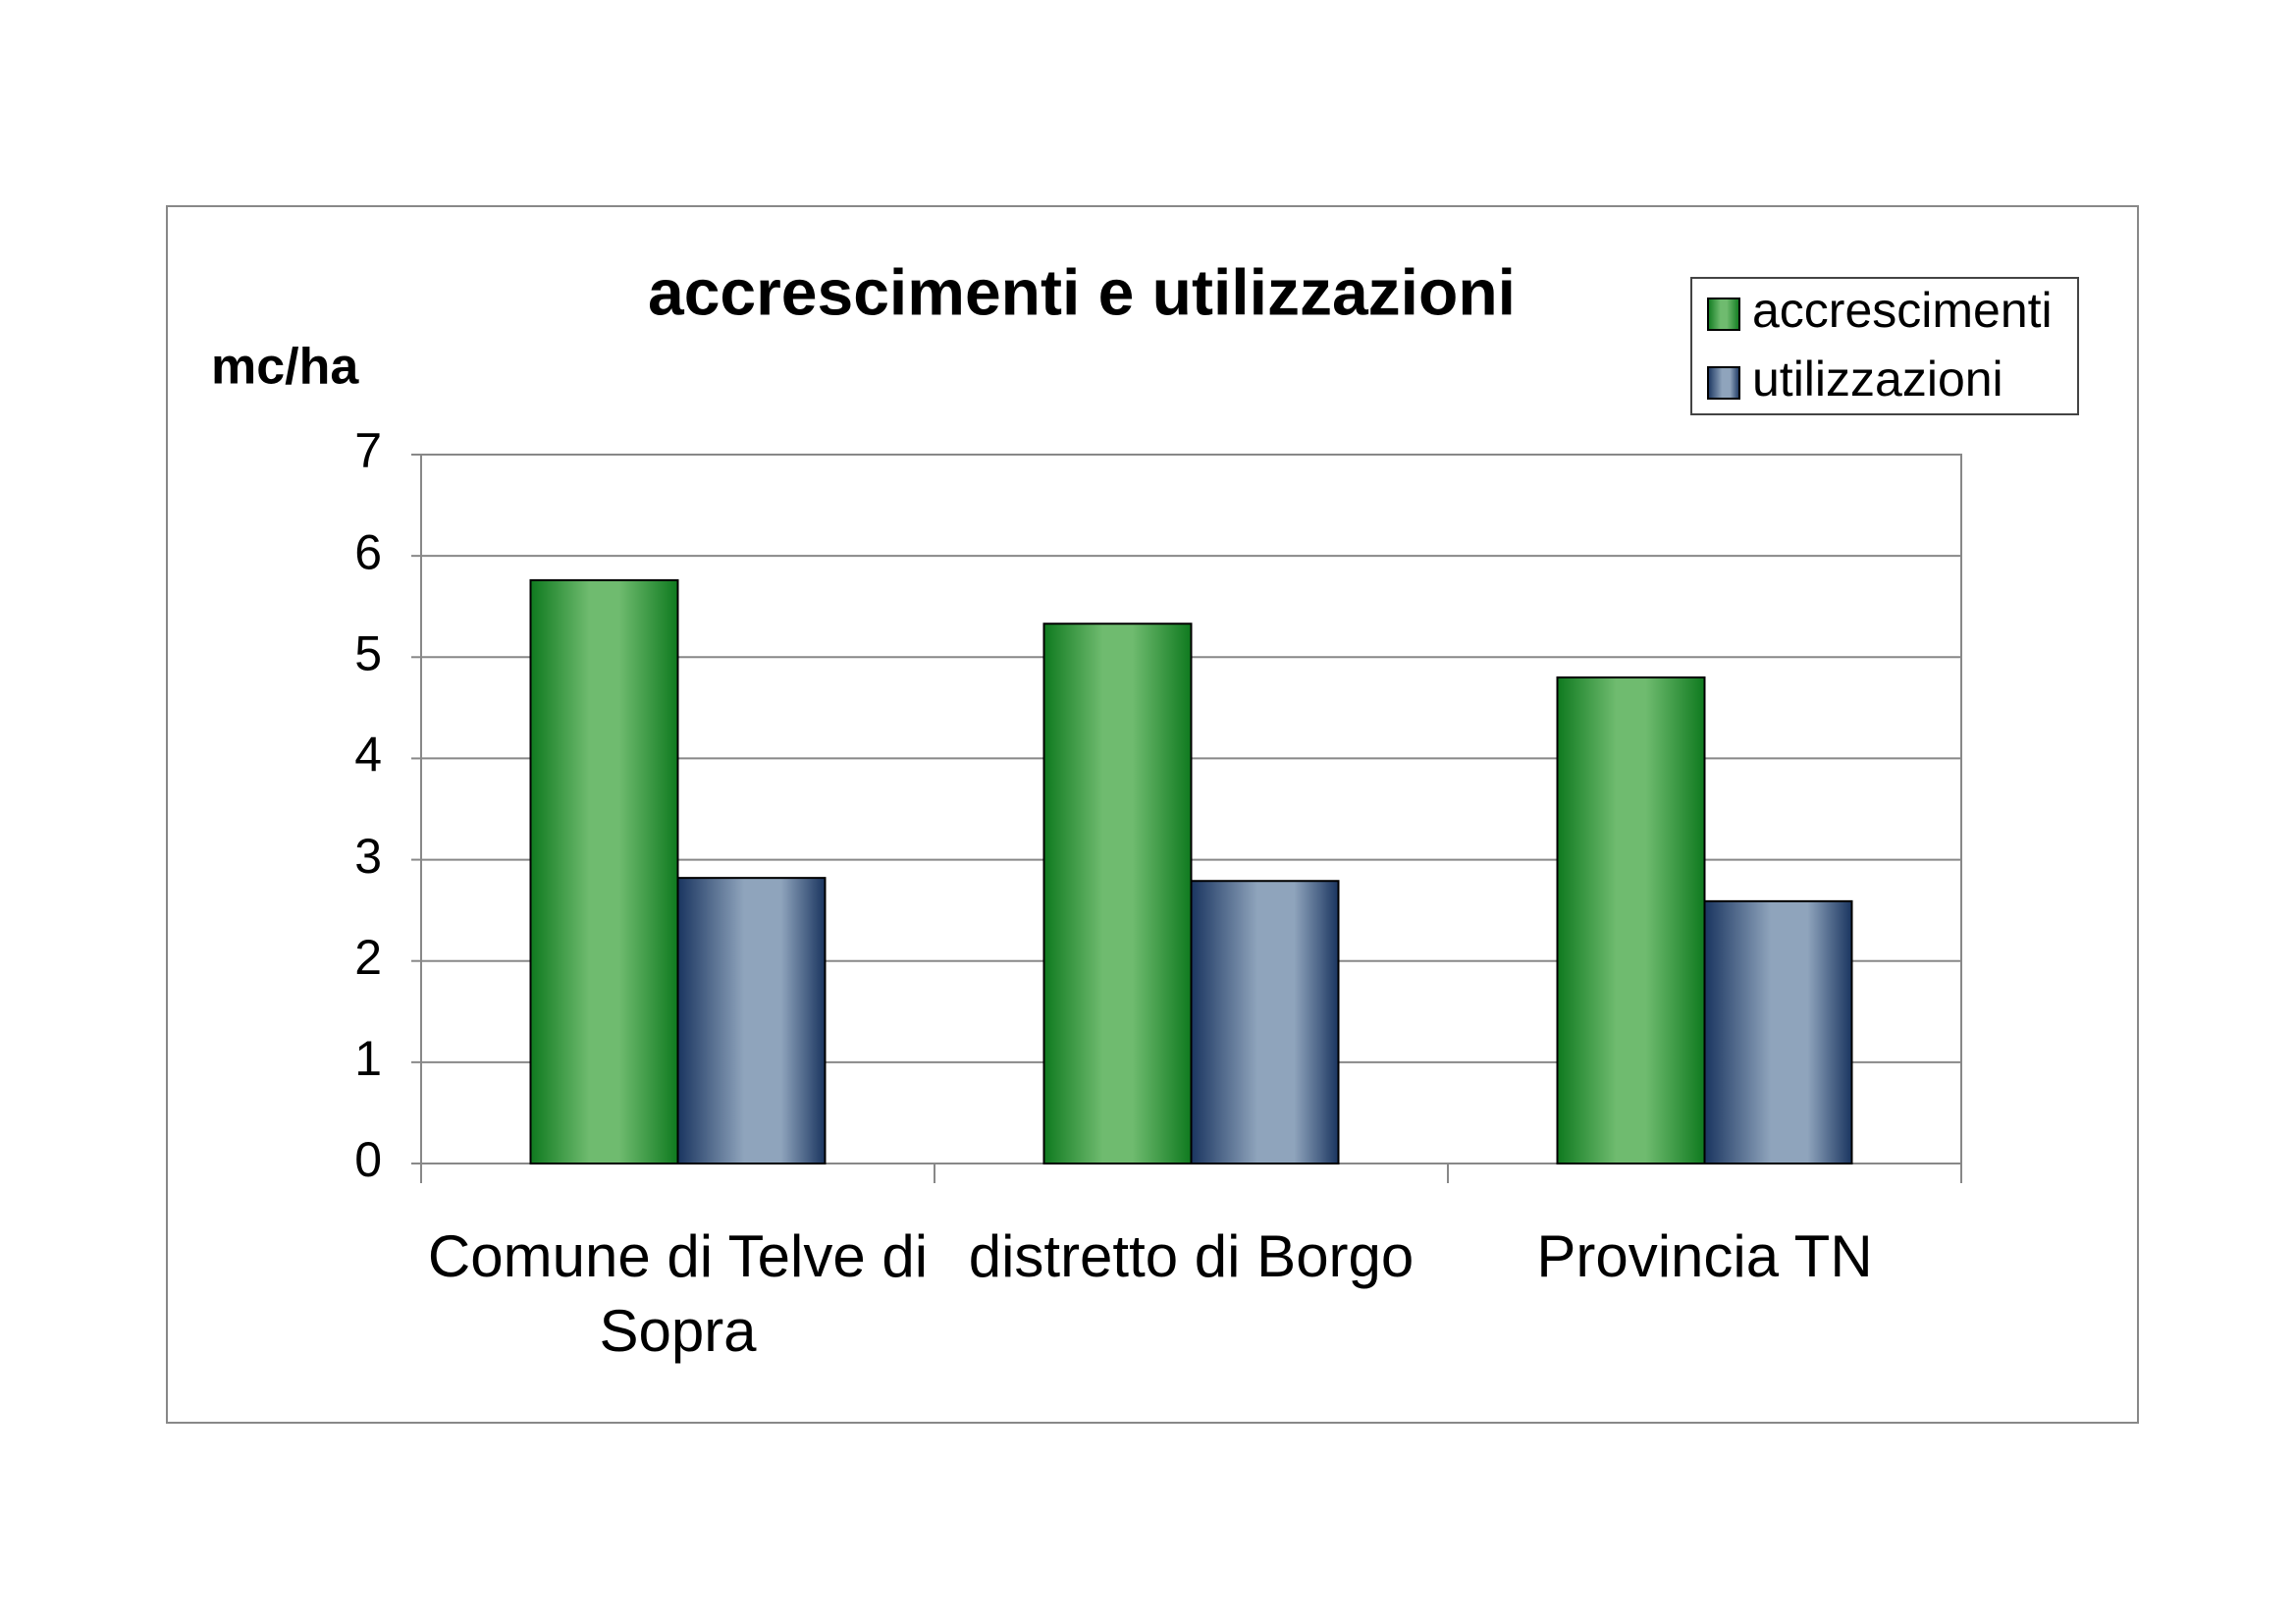 This screenshot has height=1624, width=2296. Describe the element at coordinates (368, 450) in the screenshot. I see `y-tick-label: 7` at that location.